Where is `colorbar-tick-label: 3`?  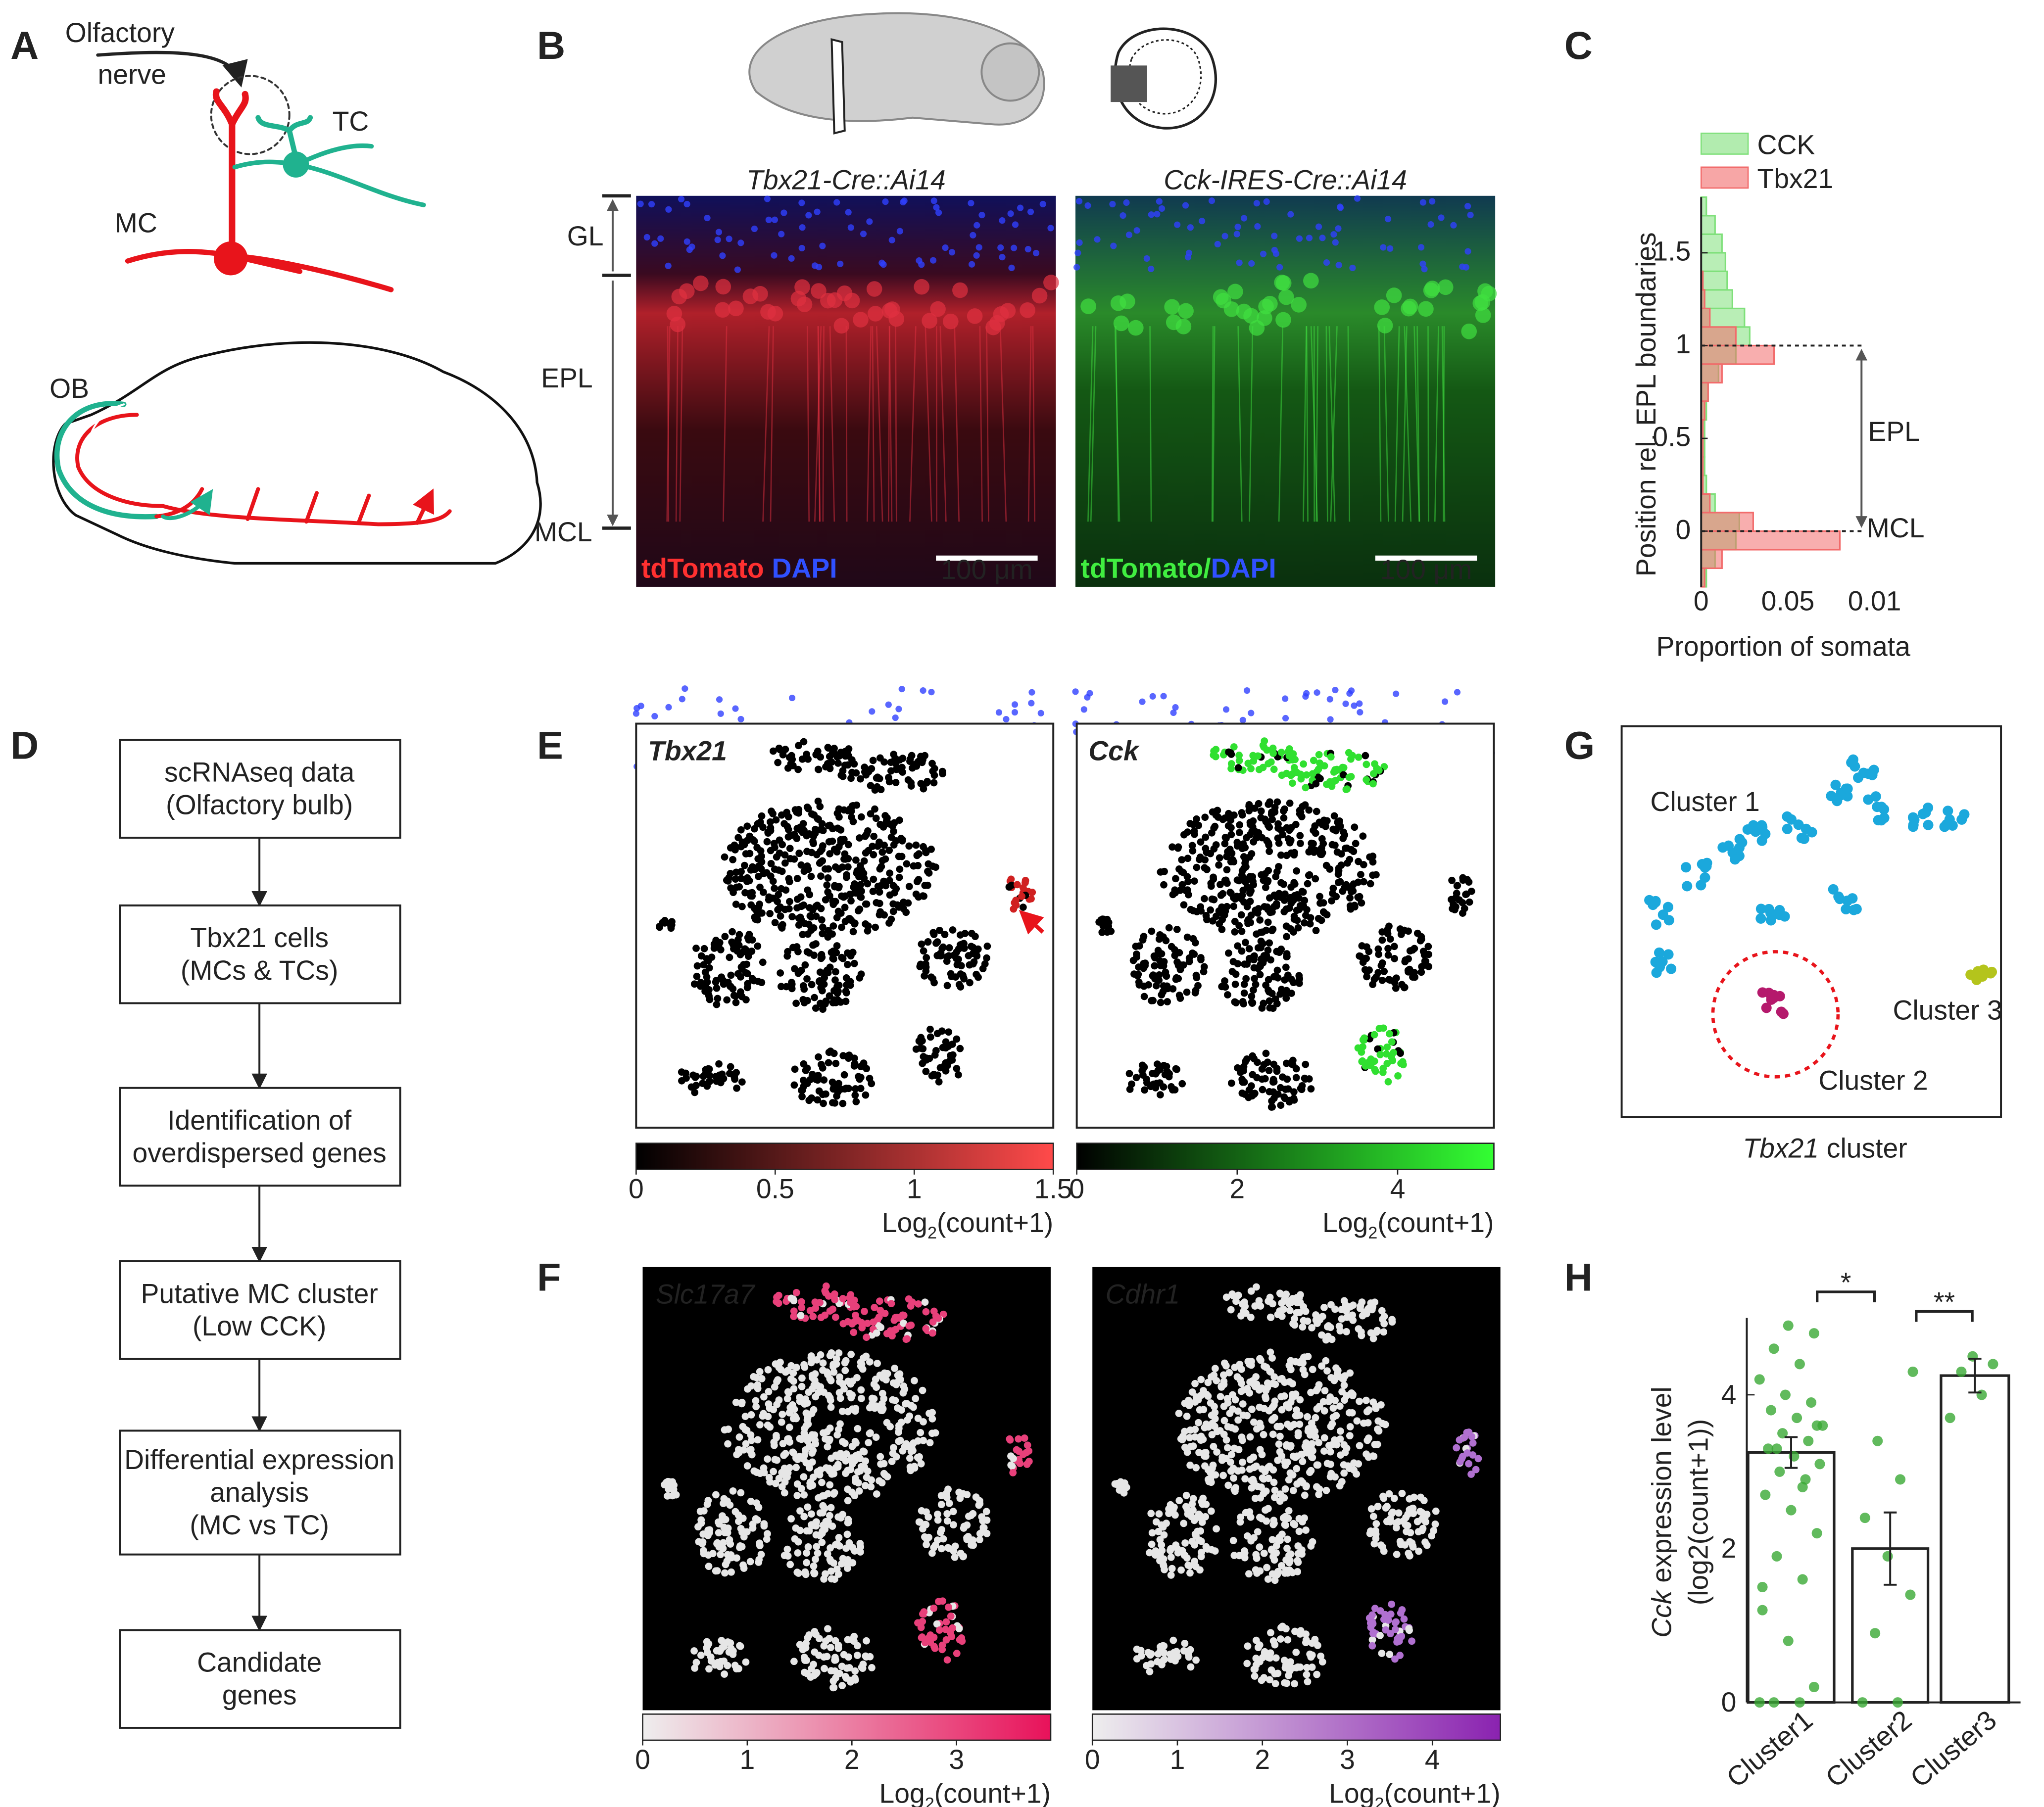
colorbar-tick-label: 3 is located at coordinates (956, 1760).